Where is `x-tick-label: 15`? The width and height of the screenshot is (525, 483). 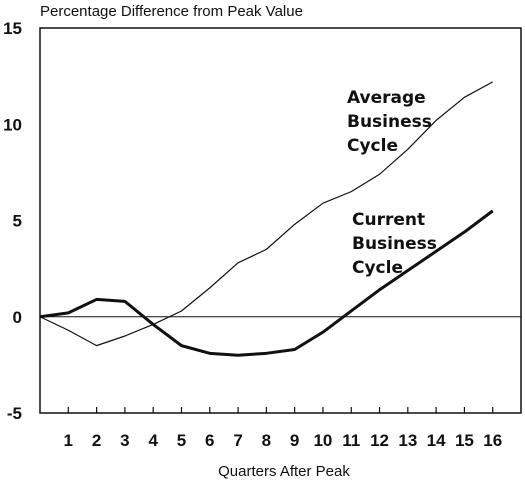
x-tick-label: 15 is located at coordinates (464, 440).